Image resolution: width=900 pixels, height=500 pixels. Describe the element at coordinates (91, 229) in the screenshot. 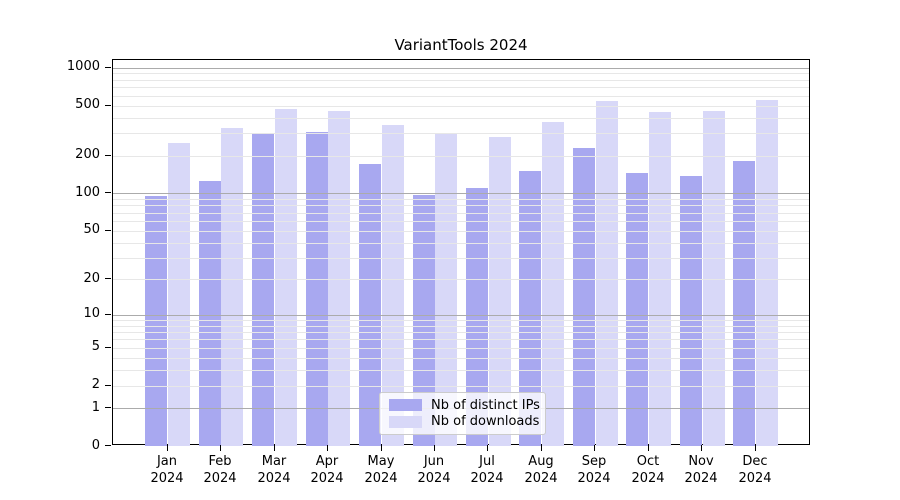

I see `y-tick-label-50: 50` at that location.